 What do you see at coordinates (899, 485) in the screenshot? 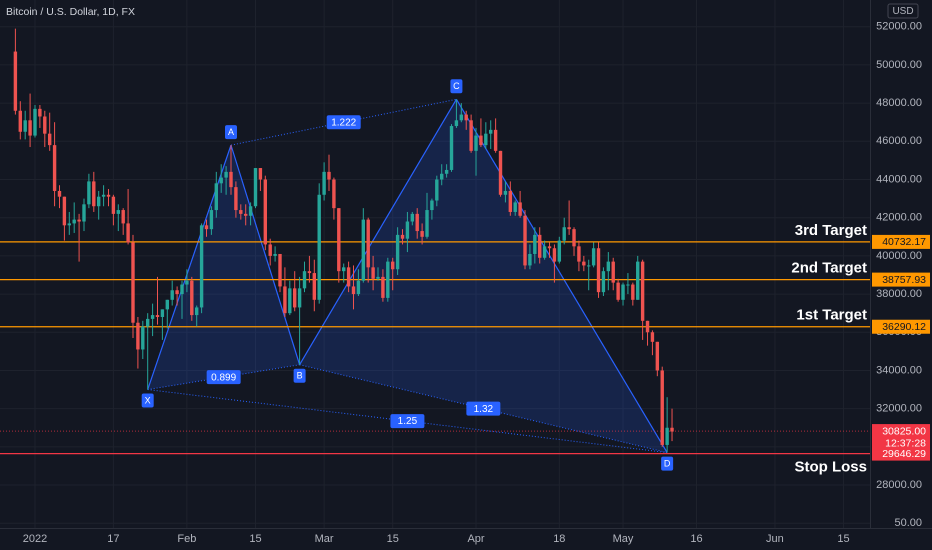
I see `y-tick-label: 28000.00` at bounding box center [899, 485].